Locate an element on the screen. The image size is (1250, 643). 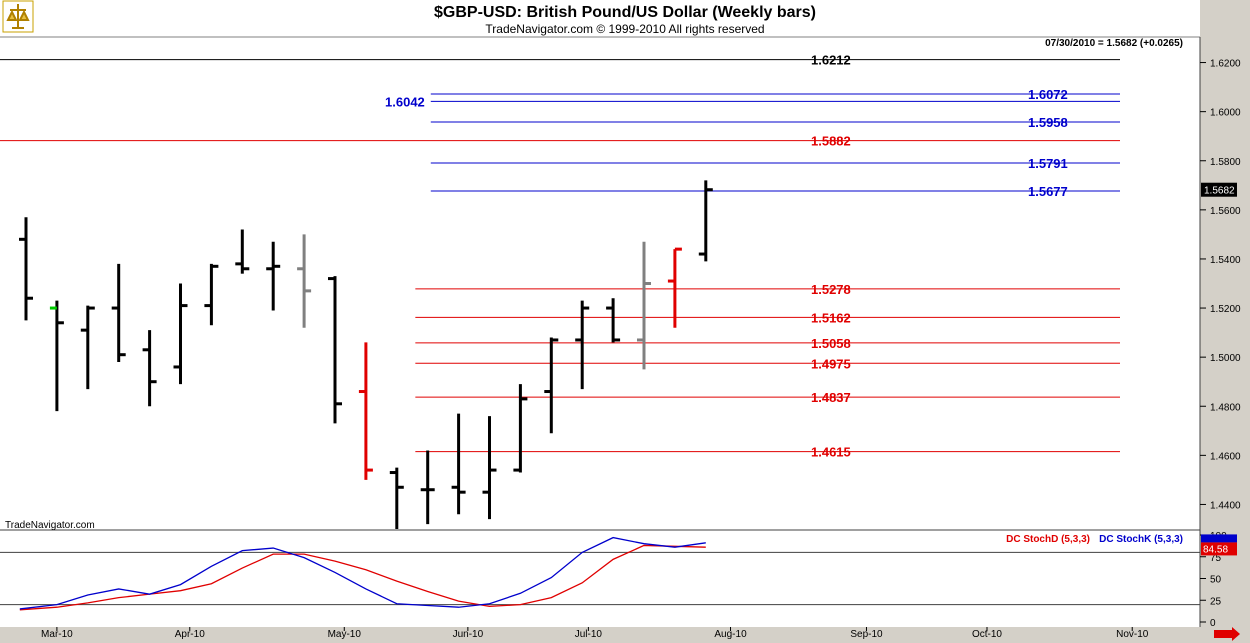
level-label: 1.5677 is located at coordinates (1048, 191).